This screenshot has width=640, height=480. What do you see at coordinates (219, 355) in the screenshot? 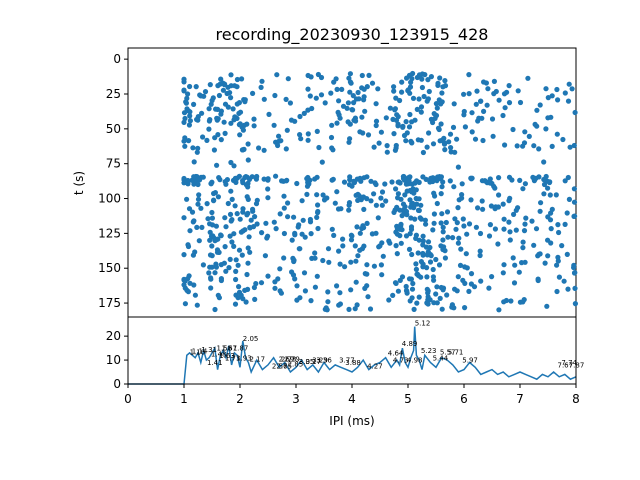
I see `peak-label: 1.48` at bounding box center [219, 355].